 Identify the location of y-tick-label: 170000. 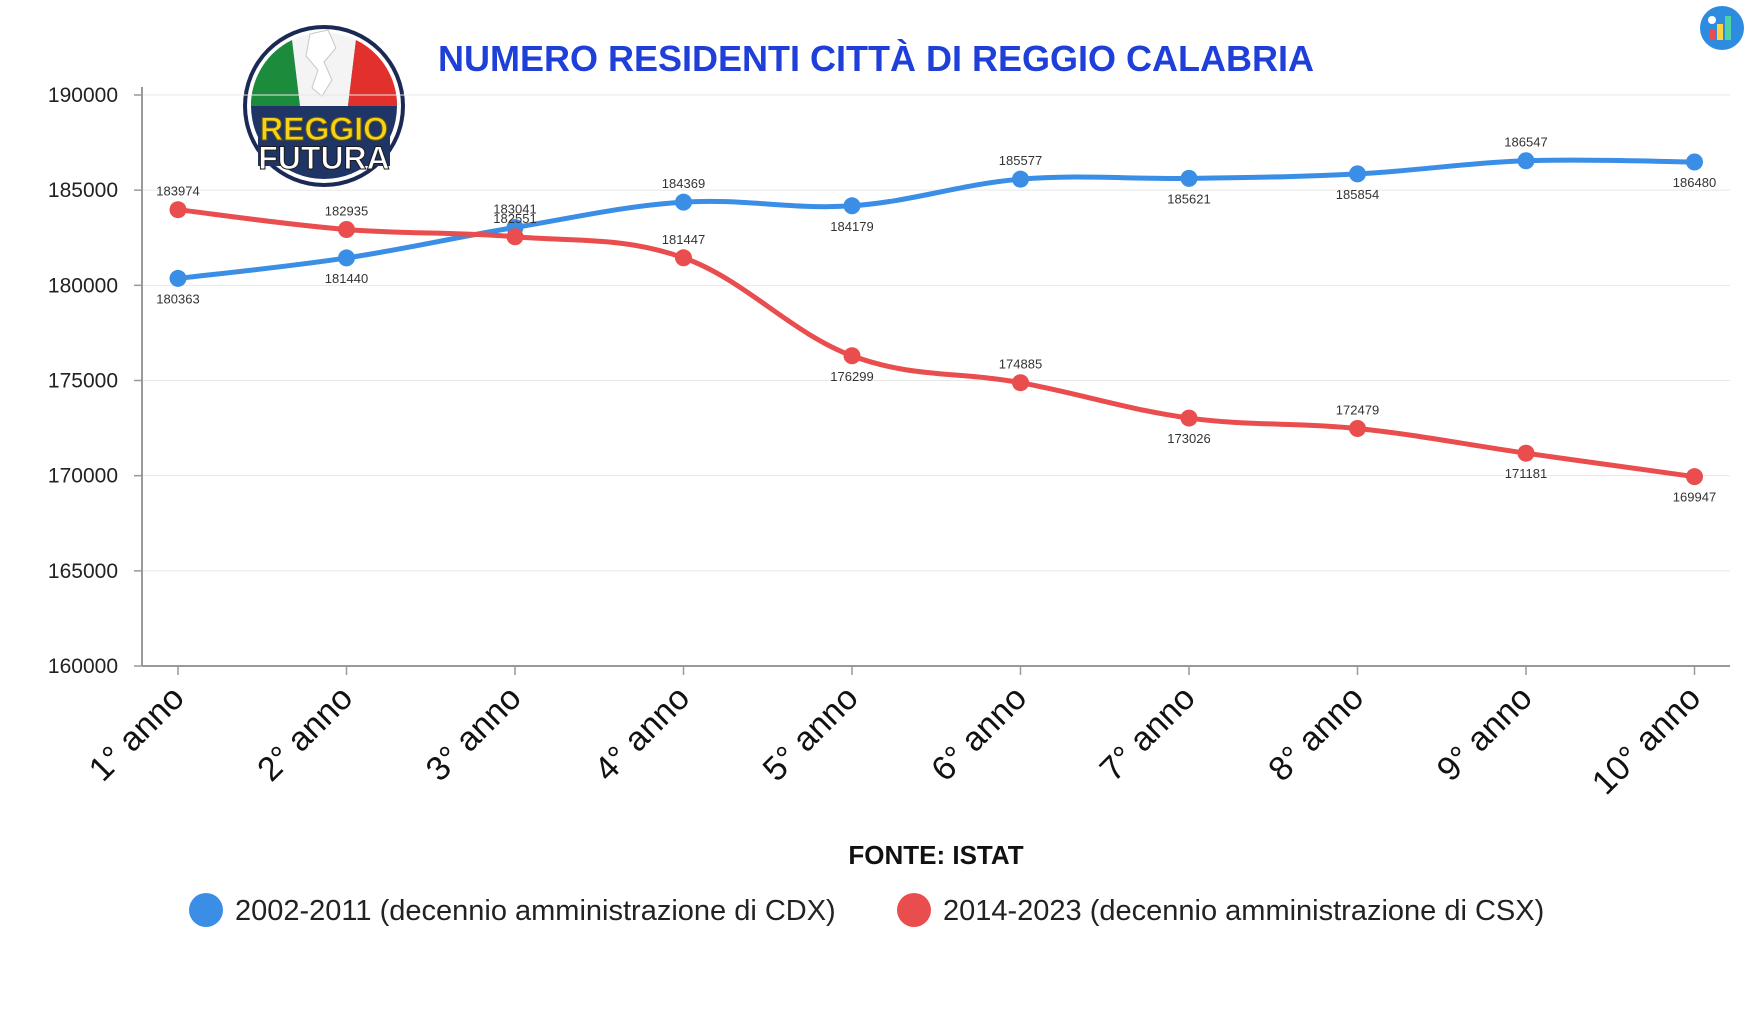
(83, 476).